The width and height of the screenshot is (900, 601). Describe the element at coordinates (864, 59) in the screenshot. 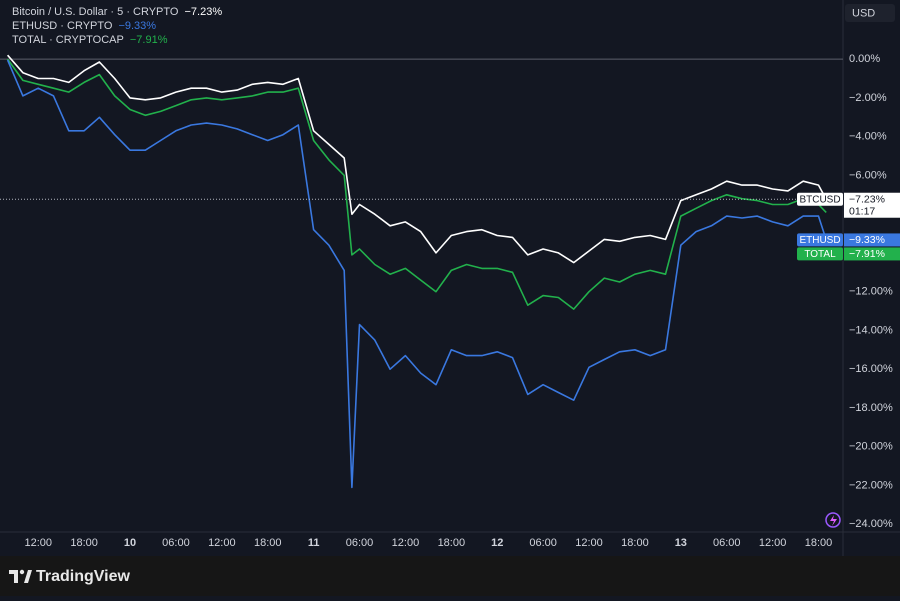

I see `y-tick-label: 0.00%` at that location.